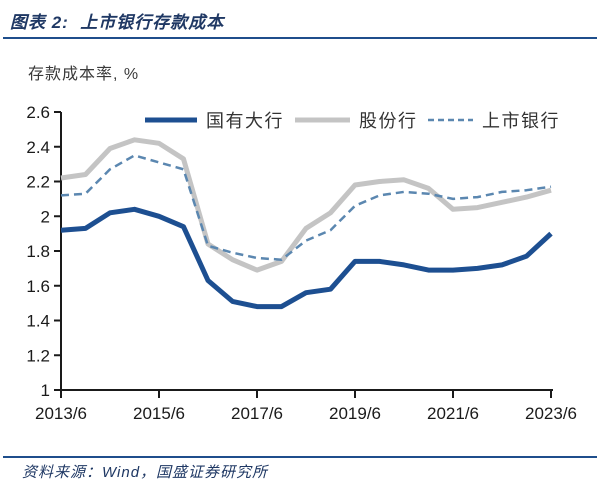 Image resolution: width=600 pixels, height=484 pixels. I want to click on legend-item-listed-banks: 上市银行, so click(494, 121).